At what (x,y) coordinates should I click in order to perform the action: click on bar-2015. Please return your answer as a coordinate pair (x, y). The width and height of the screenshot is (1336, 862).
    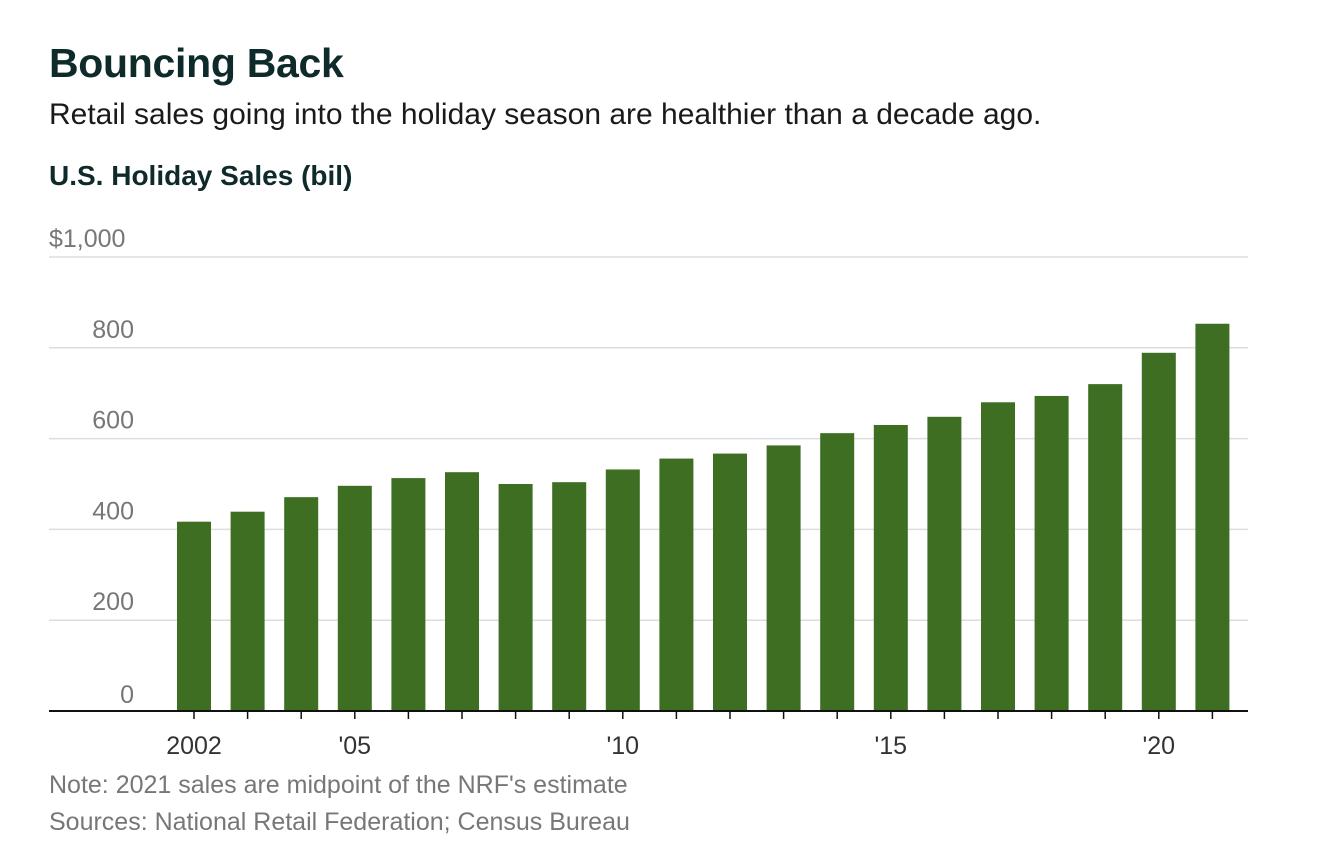
    Looking at the image, I should click on (890, 567).